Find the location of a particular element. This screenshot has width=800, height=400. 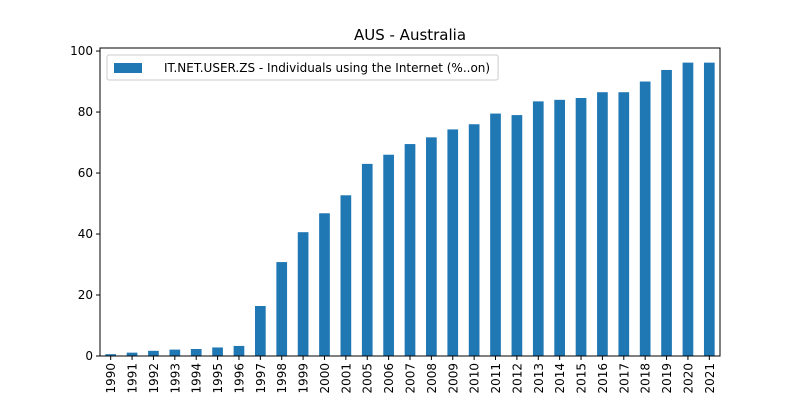

x-tick-label: 2020 is located at coordinates (688, 378).